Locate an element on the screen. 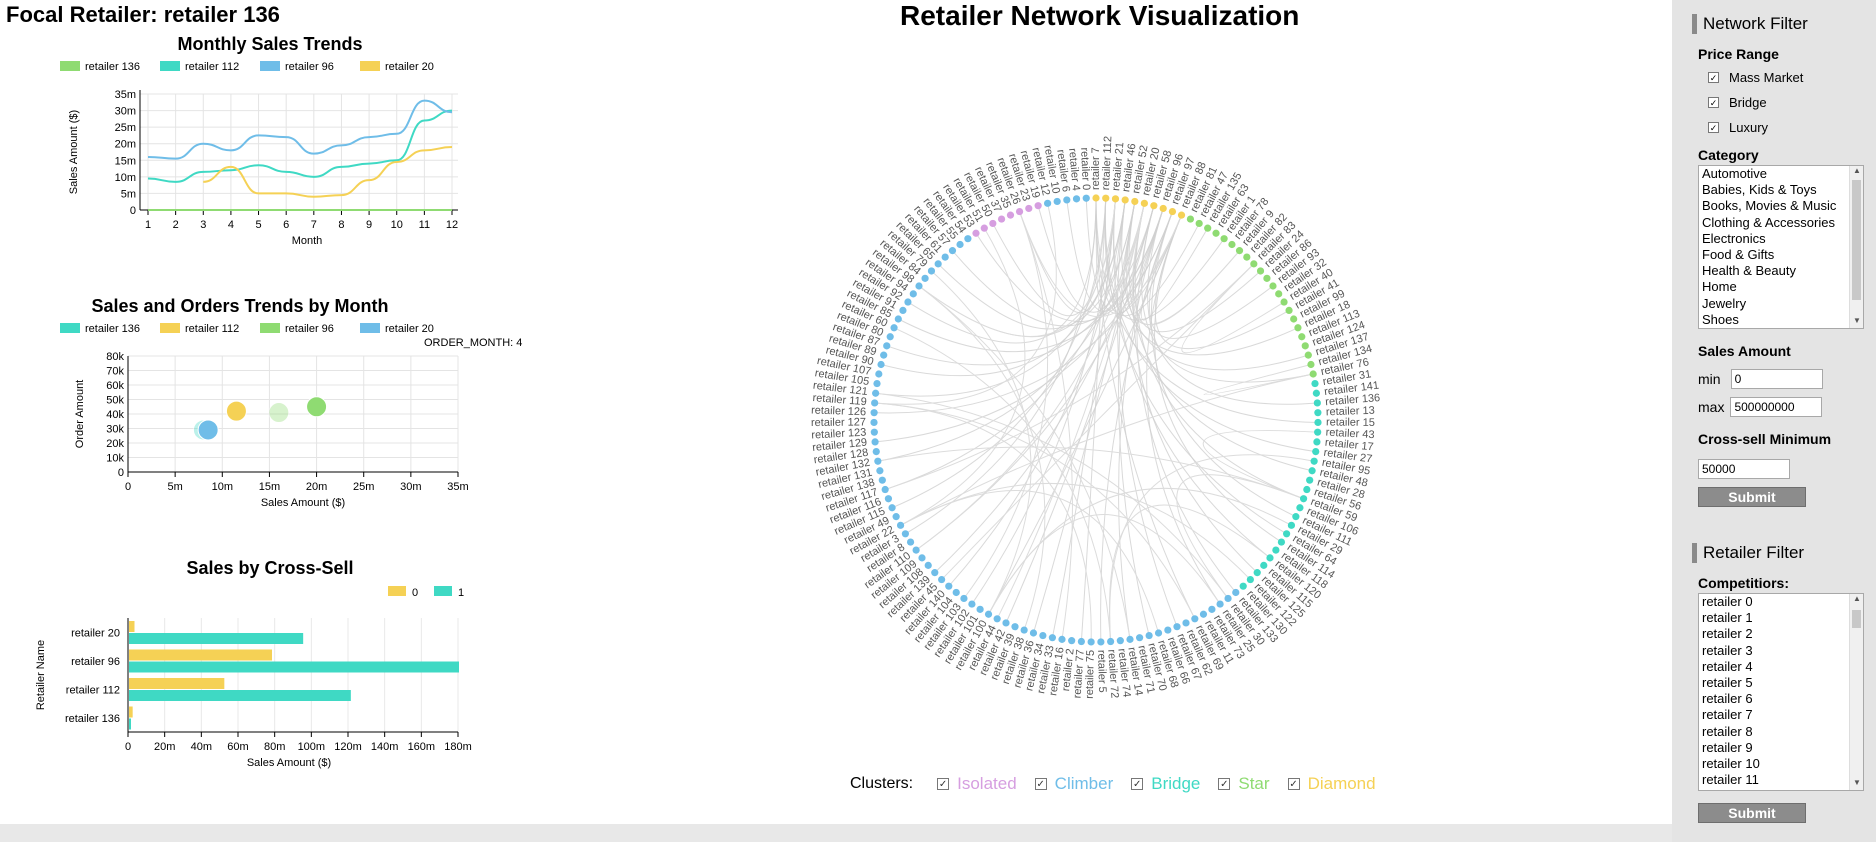 Image resolution: width=1876 pixels, height=842 pixels. category-scrollbar: ▲ ▼ is located at coordinates (1856, 247).